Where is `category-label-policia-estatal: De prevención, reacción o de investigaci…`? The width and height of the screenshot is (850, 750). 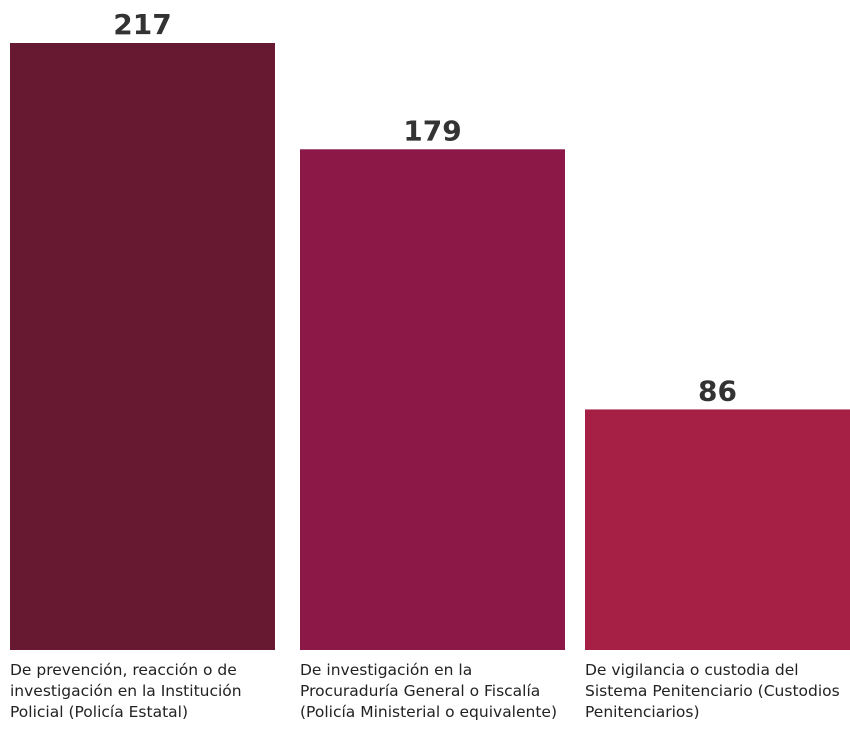
category-label-policia-estatal: De prevención, reacción o de investigaci… is located at coordinates (126, 691).